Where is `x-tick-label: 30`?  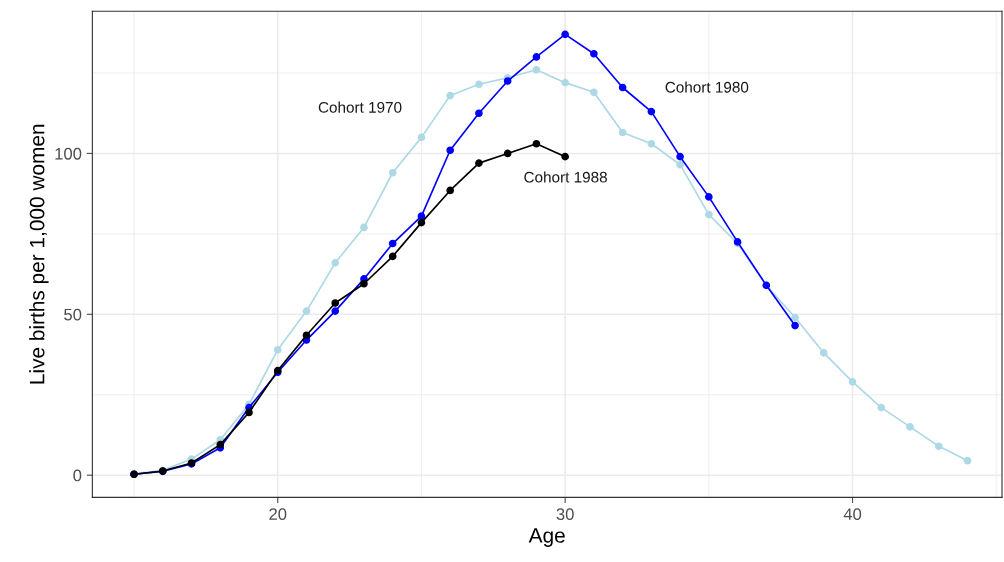 x-tick-label: 30 is located at coordinates (565, 514).